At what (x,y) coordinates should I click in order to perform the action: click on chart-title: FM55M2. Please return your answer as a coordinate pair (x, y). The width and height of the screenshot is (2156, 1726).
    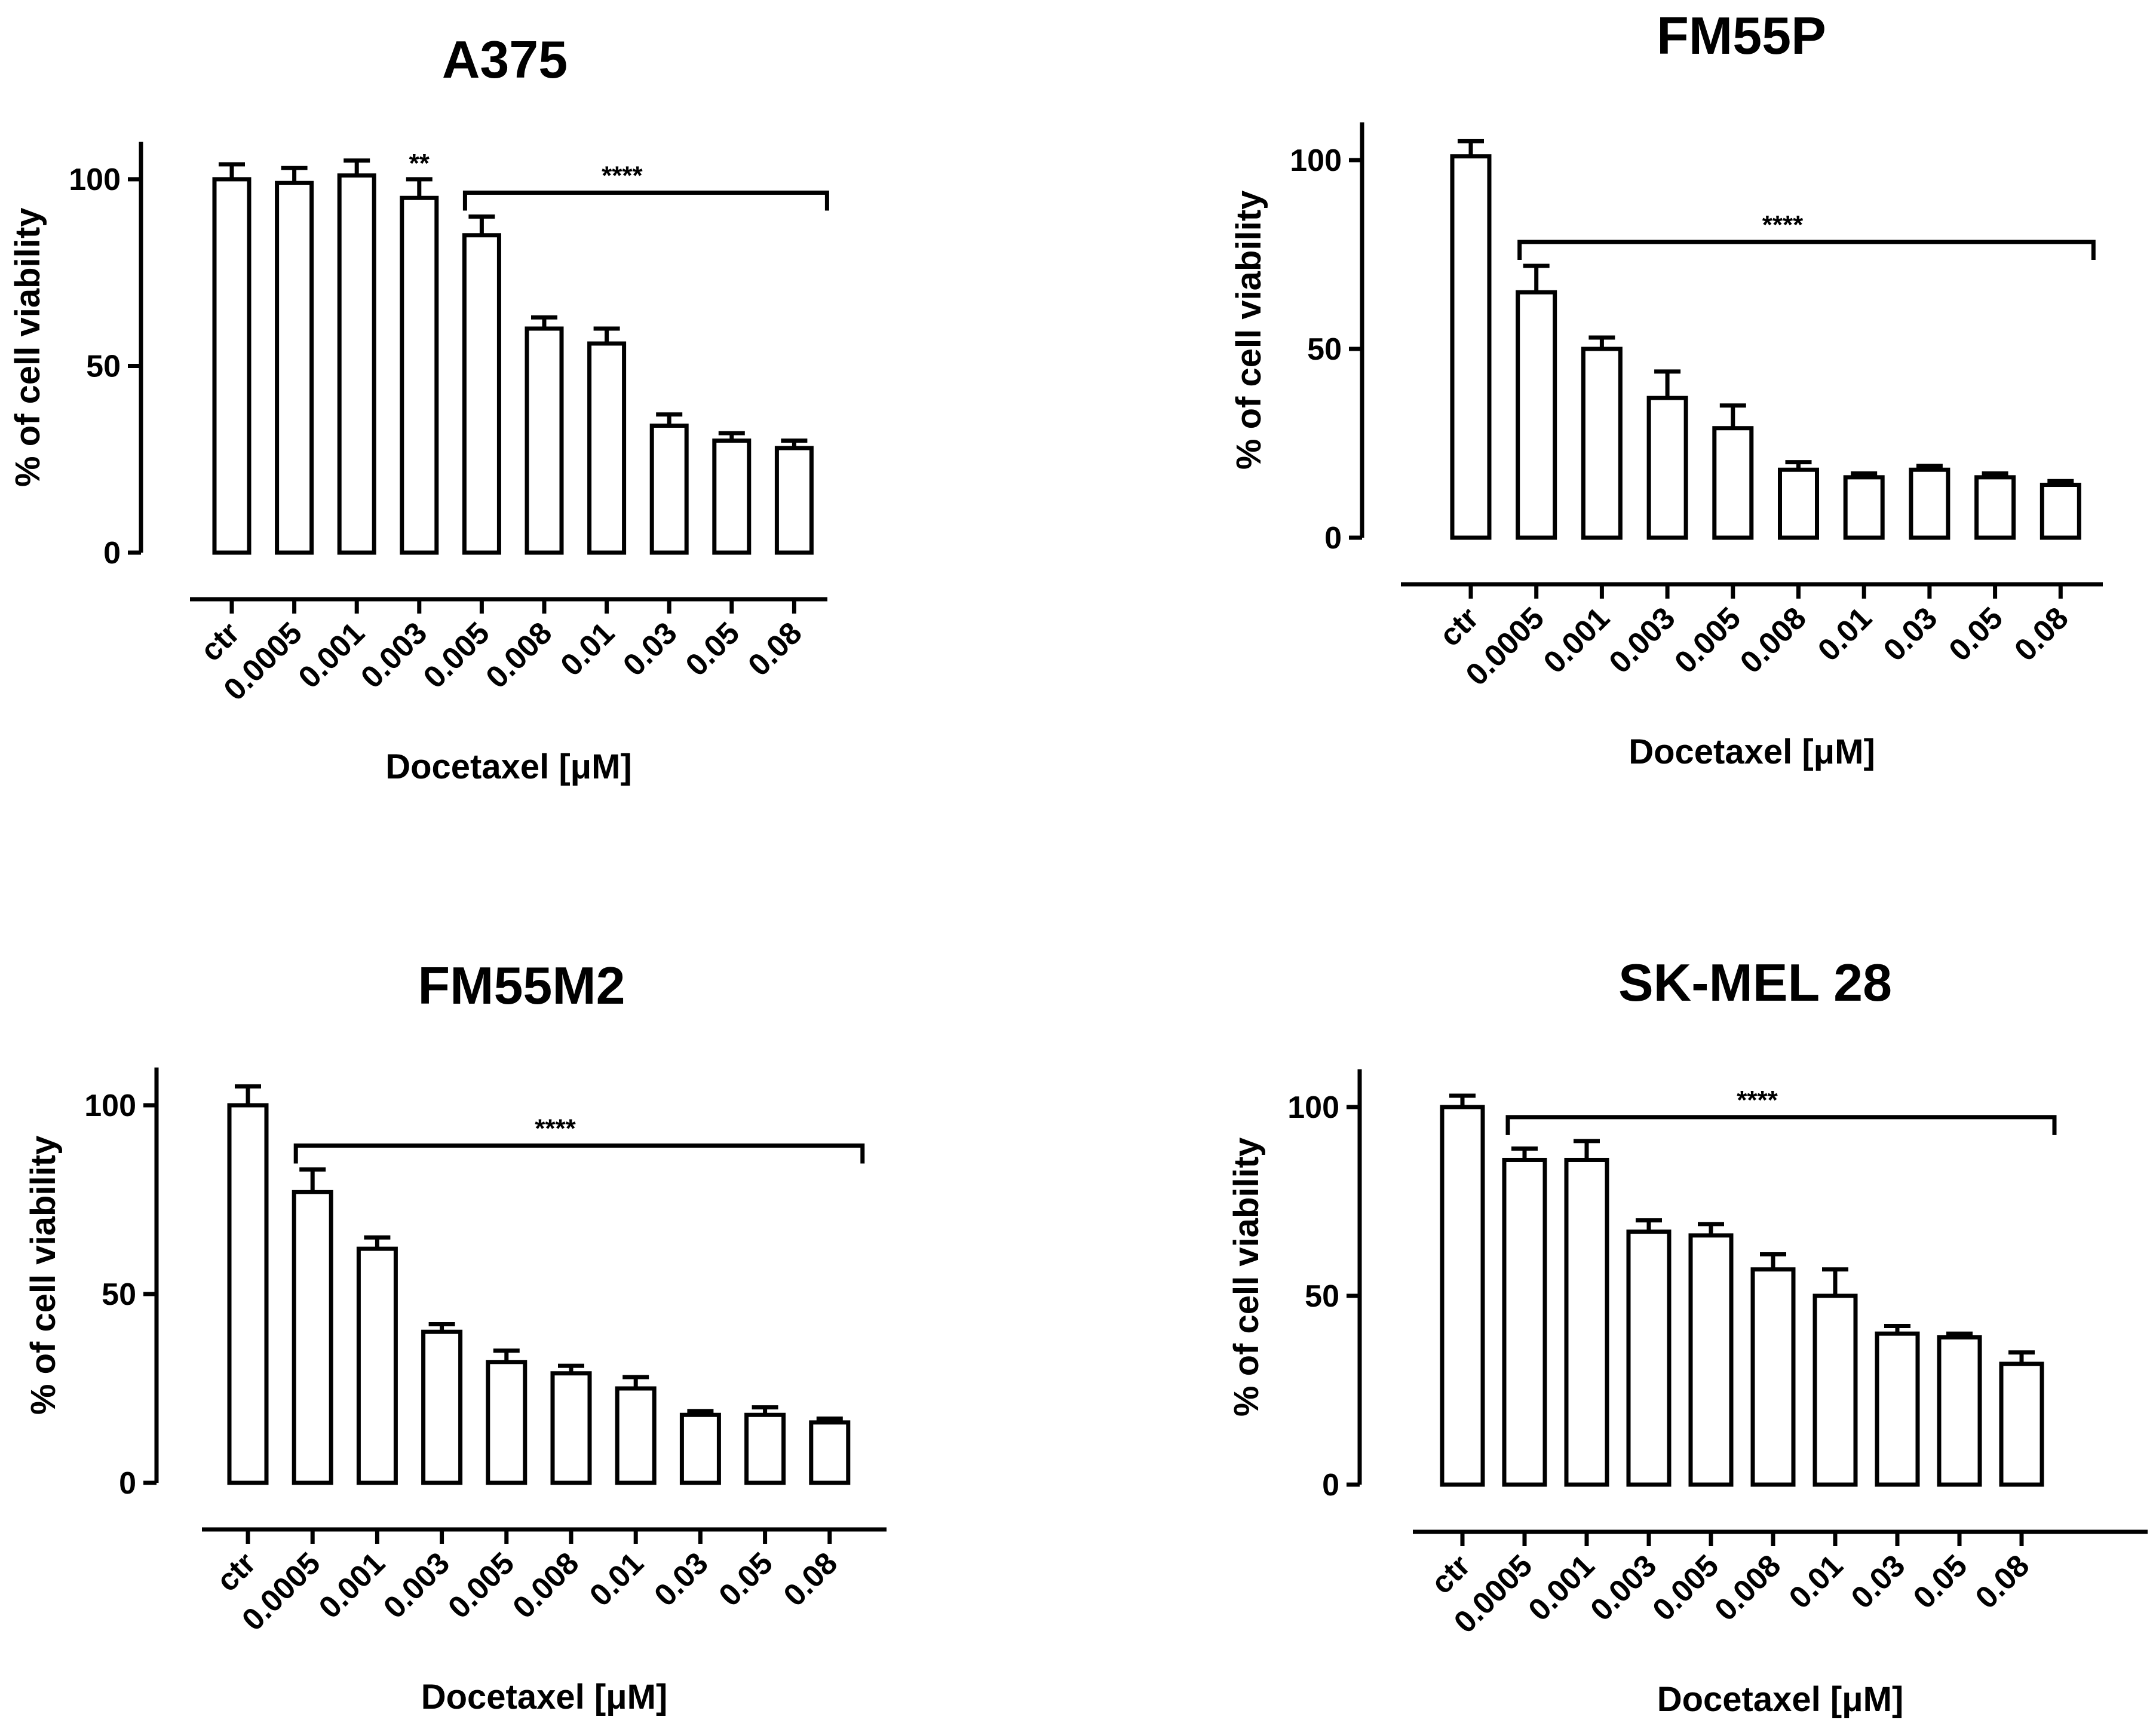
    Looking at the image, I should click on (521, 986).